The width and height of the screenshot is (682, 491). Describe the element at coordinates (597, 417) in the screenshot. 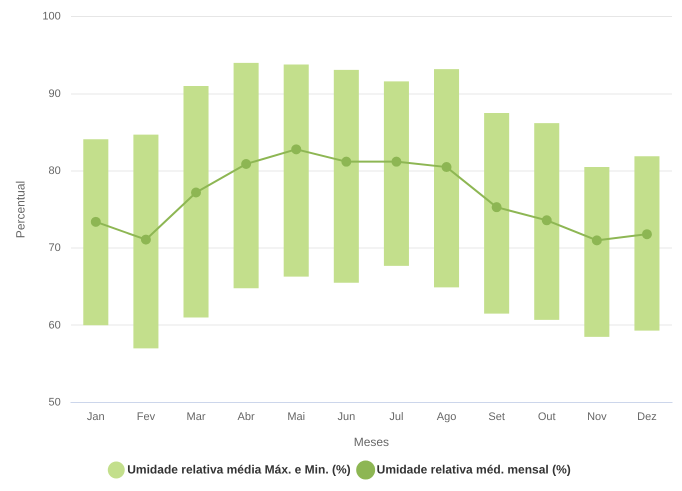

I see `x-tick-label: Nov` at that location.